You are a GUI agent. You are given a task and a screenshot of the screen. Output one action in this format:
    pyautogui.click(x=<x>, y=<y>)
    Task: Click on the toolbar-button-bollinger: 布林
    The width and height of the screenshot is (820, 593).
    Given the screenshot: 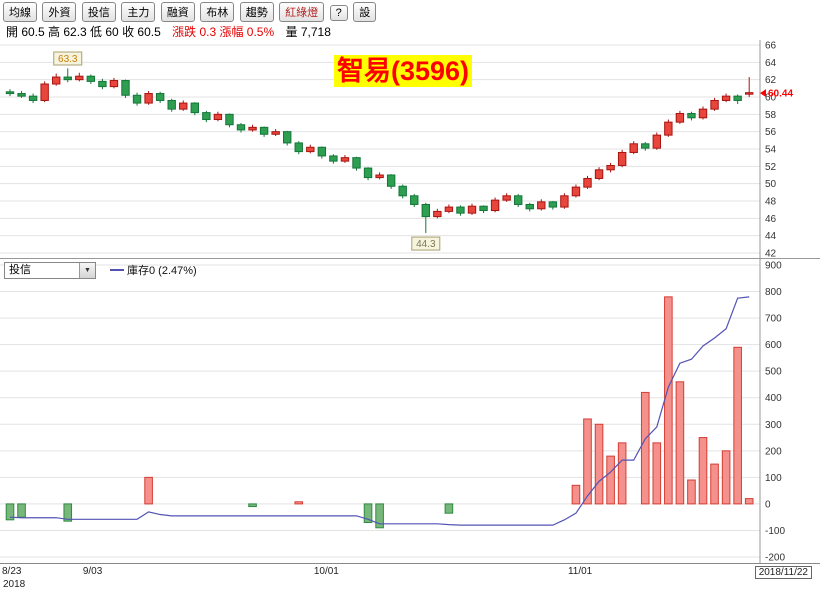 What is the action you would take?
    pyautogui.click(x=217, y=12)
    